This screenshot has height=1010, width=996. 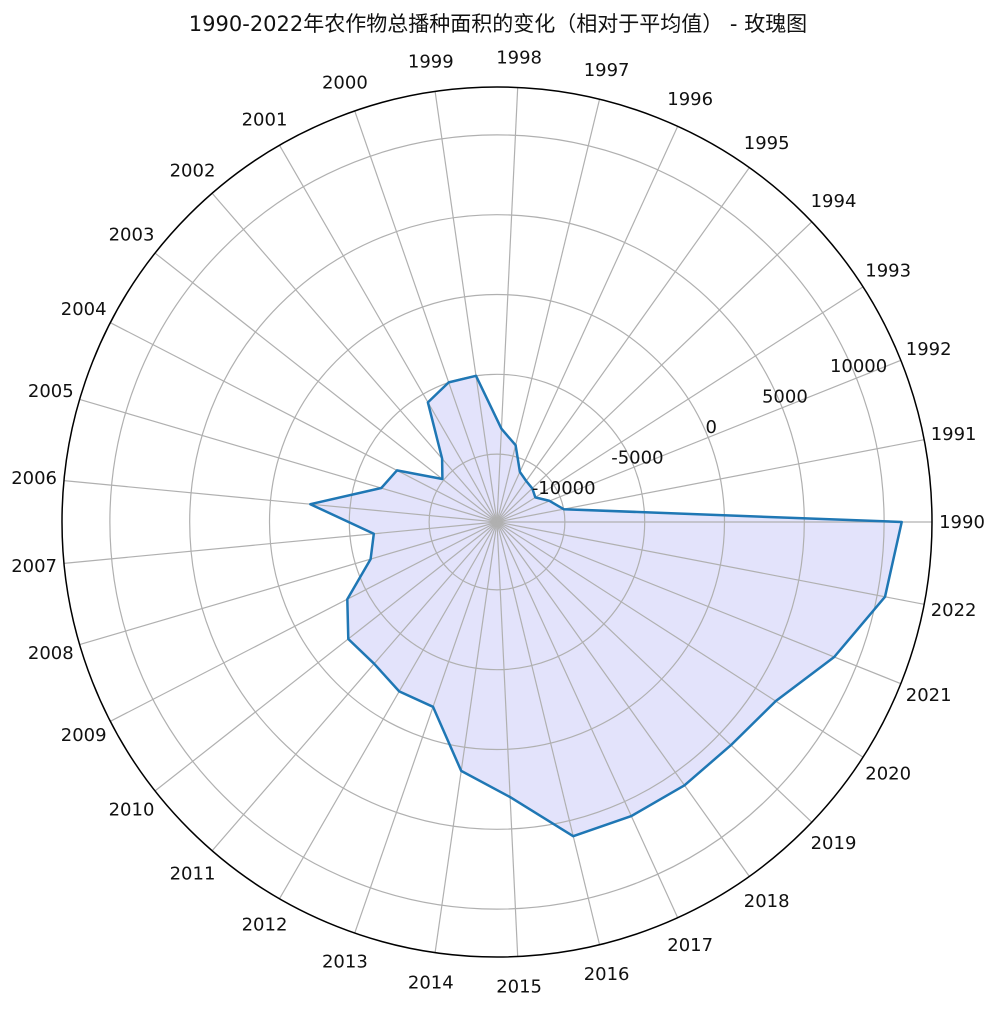 What do you see at coordinates (954, 434) in the screenshot?
I see `angle-tick-label: 1991` at bounding box center [954, 434].